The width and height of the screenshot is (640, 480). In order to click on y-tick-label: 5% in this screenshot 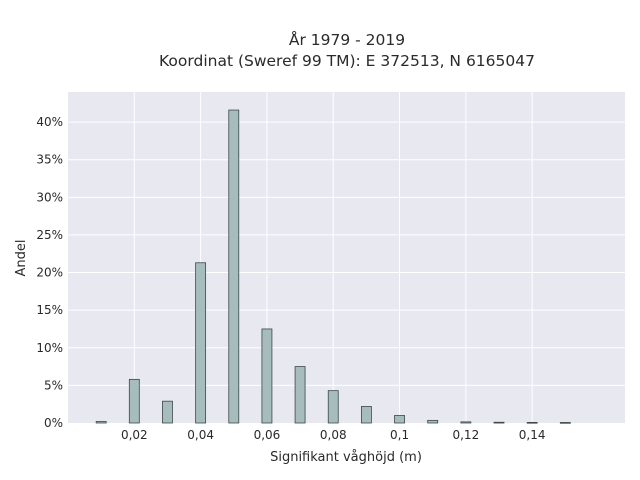, I will do `click(53, 385)`.